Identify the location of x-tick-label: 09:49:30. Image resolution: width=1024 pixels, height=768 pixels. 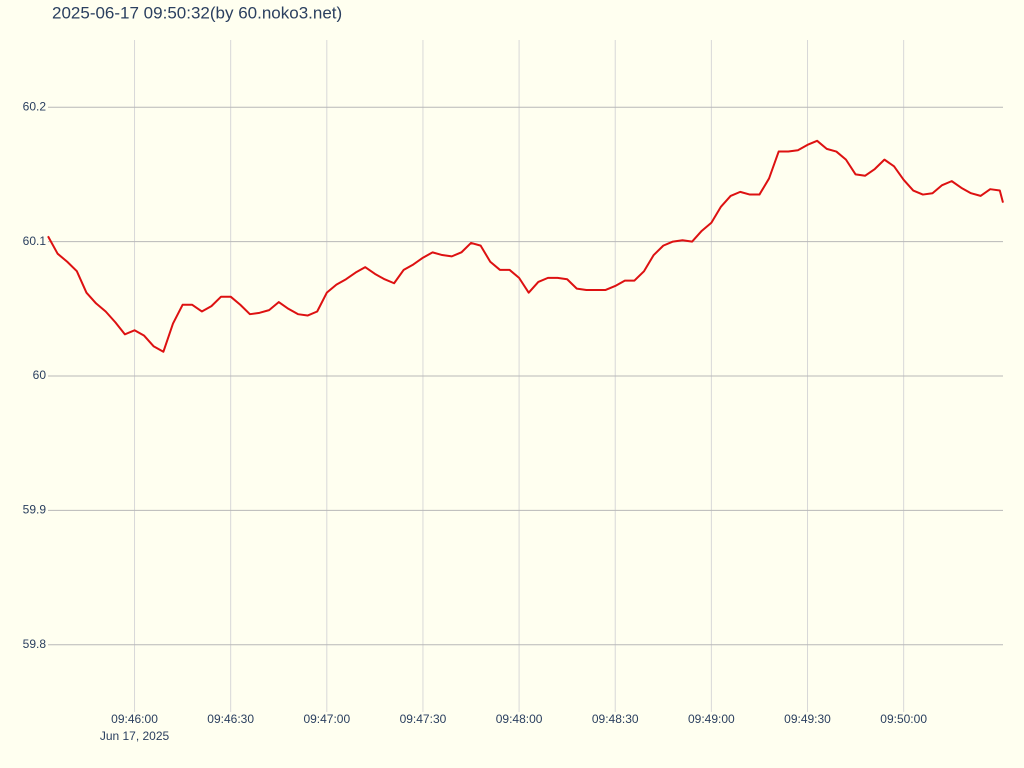
(807, 719).